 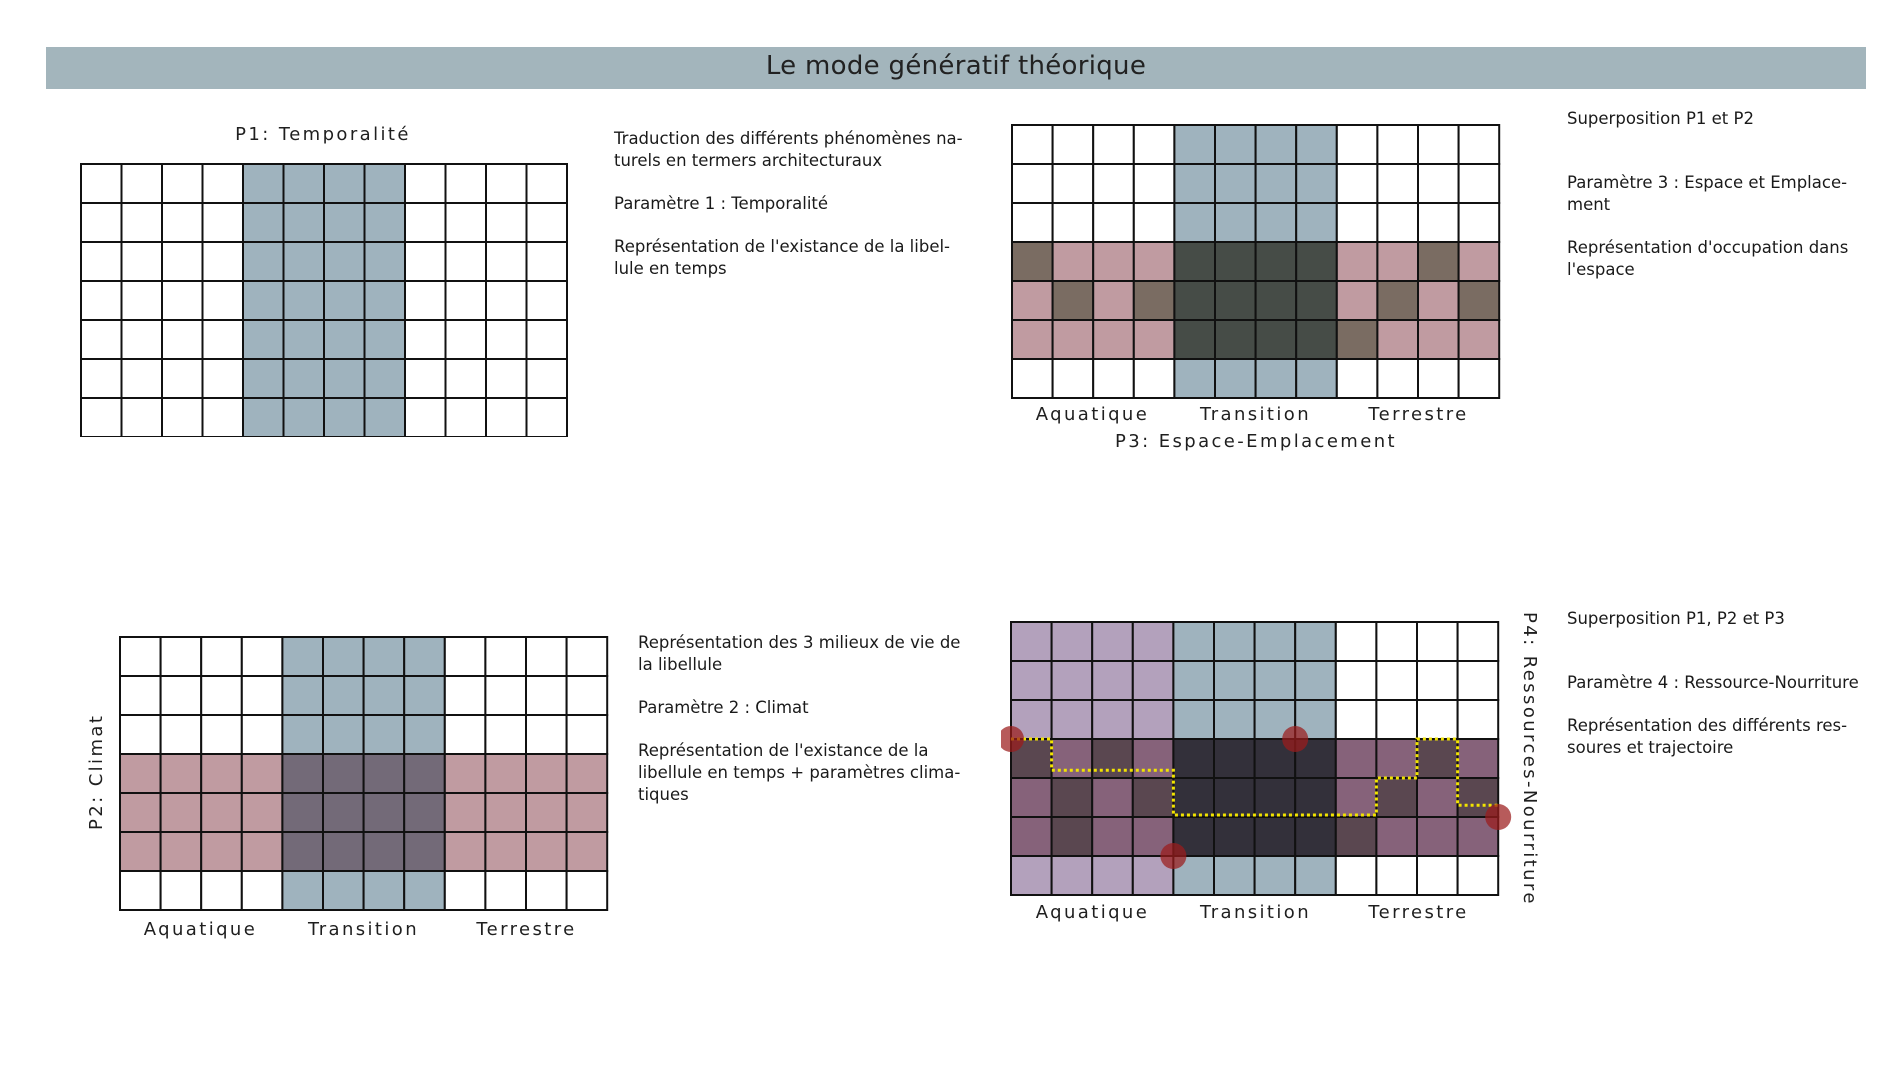 I want to click on p1-cell-r1-c4, so click(x=263, y=222).